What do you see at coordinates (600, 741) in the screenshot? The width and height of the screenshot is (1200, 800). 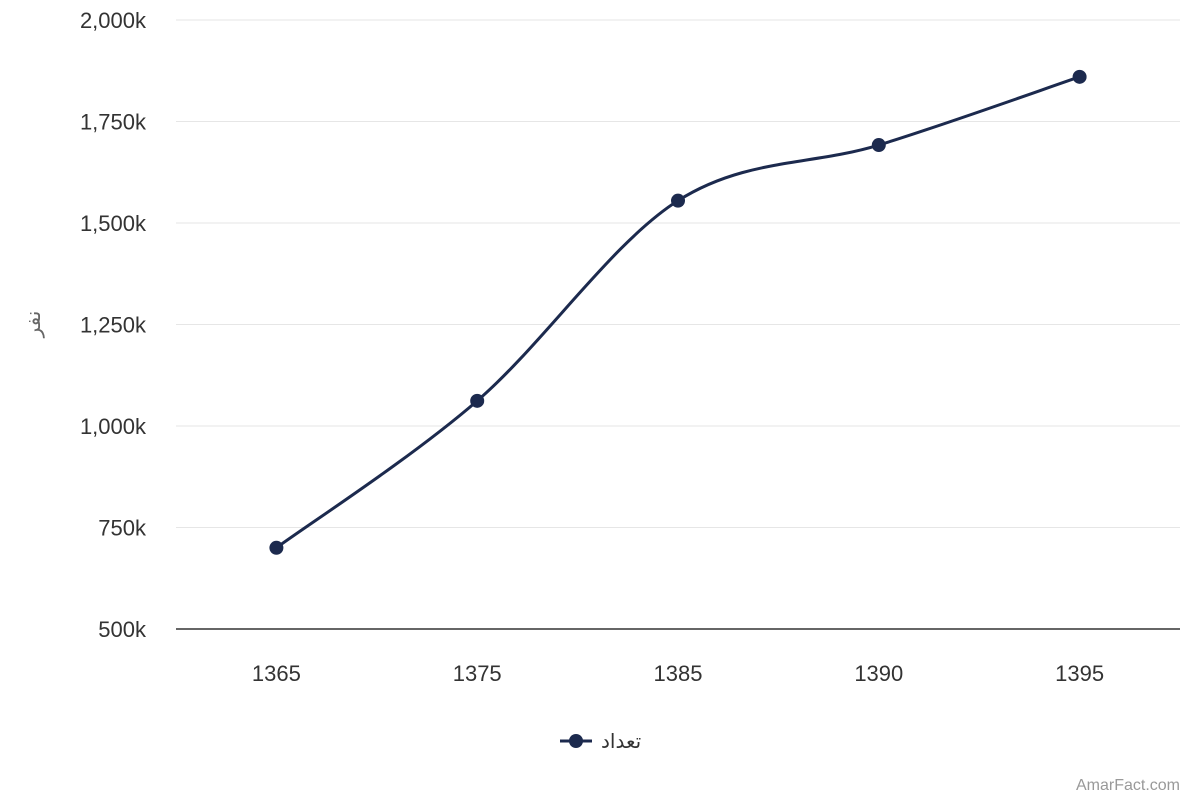 I see `legend: تعداد` at bounding box center [600, 741].